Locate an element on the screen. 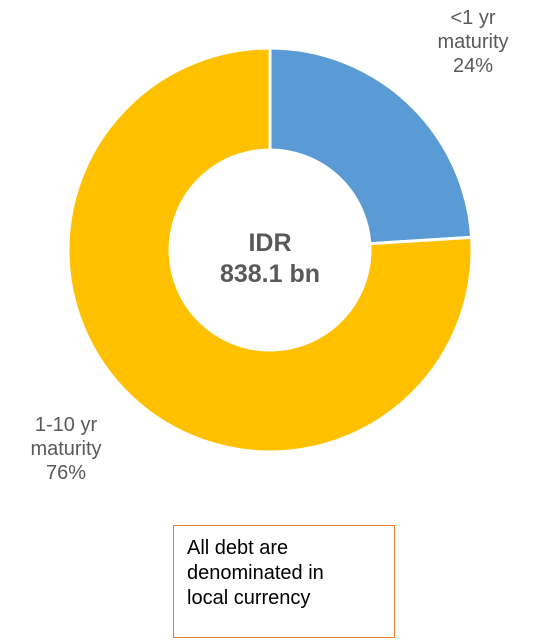  note-line: denominated in is located at coordinates (255, 573).